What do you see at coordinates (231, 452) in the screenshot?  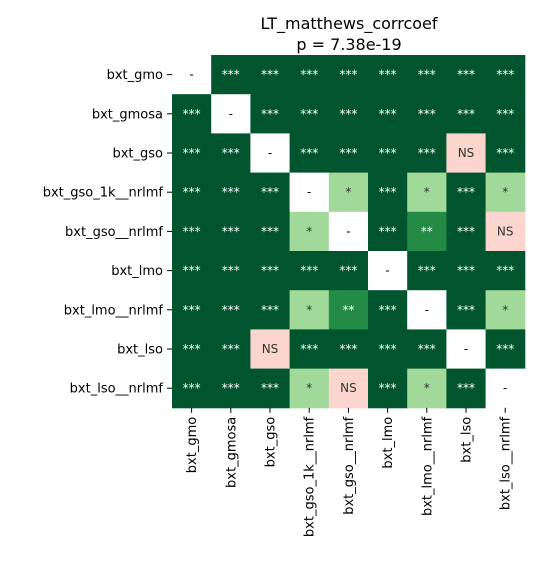 I see `x-tick-label: bxt_gmosa` at bounding box center [231, 452].